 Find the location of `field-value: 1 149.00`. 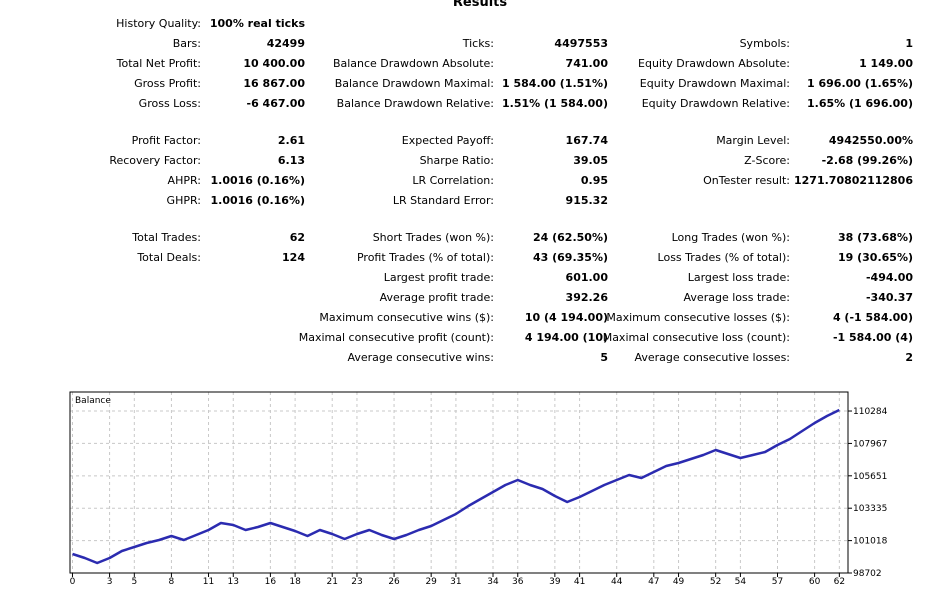

field-value: 1 149.00 is located at coordinates (886, 63).